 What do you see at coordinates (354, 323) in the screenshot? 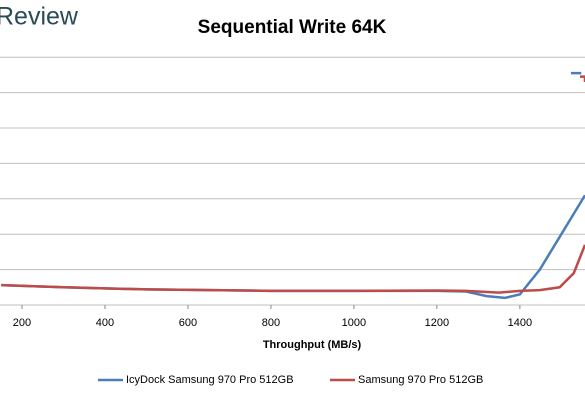
I see `x-tick-label: 1000` at bounding box center [354, 323].